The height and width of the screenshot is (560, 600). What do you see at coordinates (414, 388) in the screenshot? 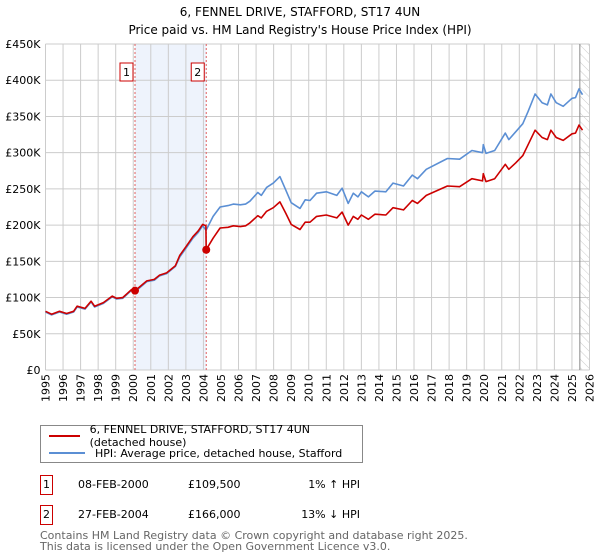
I see `x-tick-label: 2016` at bounding box center [414, 388].